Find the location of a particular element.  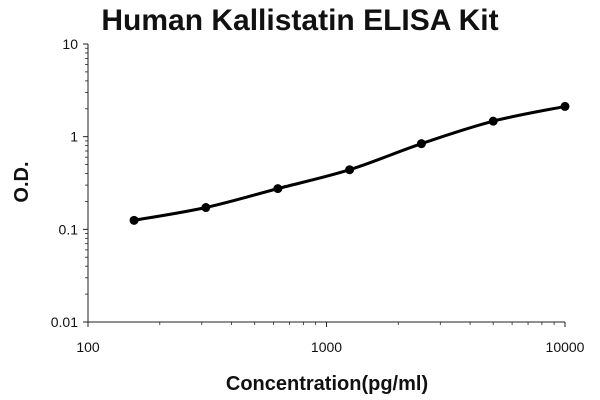

y-tick-label: 0.1 is located at coordinates (69, 229).